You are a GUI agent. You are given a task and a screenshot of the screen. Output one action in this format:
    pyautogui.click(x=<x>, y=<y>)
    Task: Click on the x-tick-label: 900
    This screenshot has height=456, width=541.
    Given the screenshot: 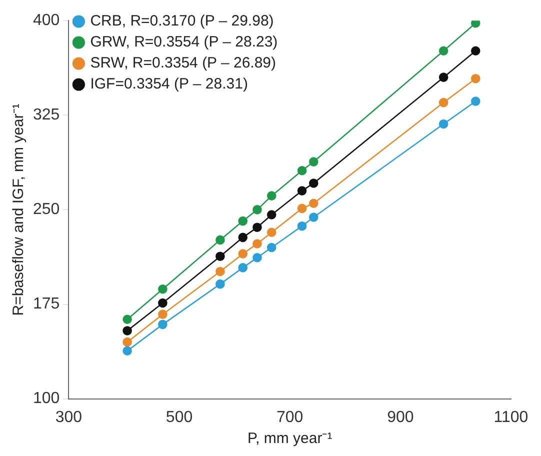 What is the action you would take?
    pyautogui.click(x=400, y=417)
    